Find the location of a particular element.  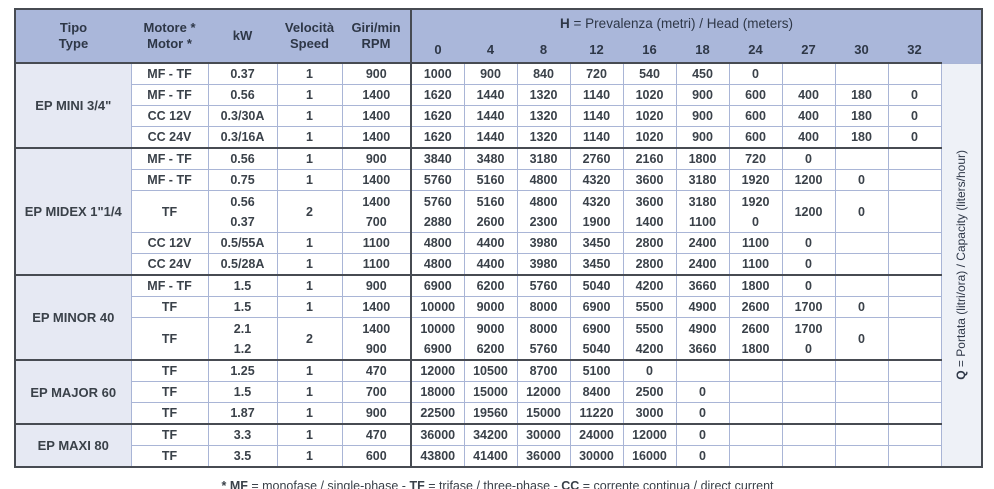

data-cell: 4400 is located at coordinates (490, 243).